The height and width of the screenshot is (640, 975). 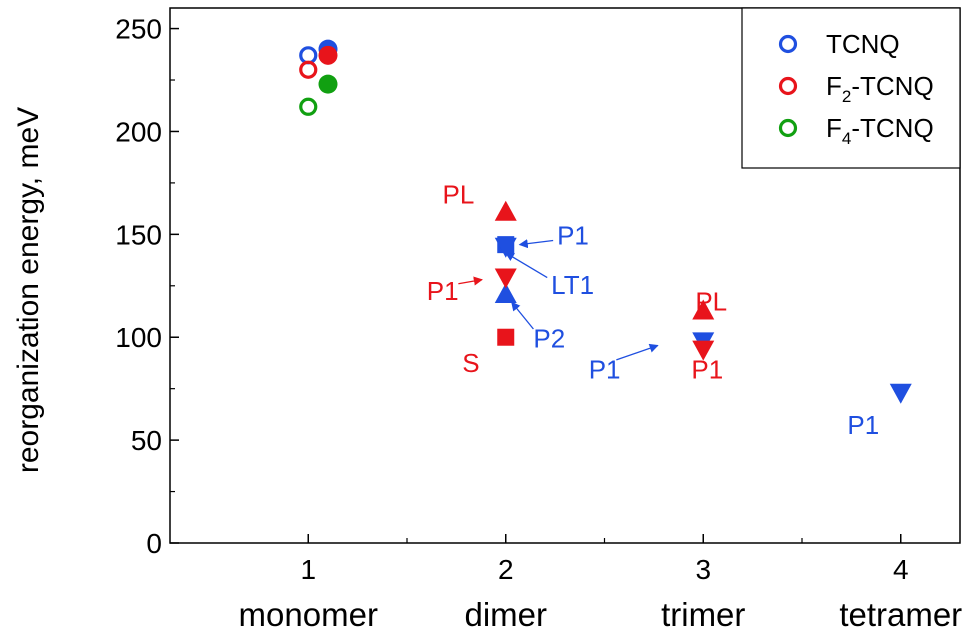 What do you see at coordinates (308, 614) in the screenshot?
I see `x-tick-sublabel: monomer` at bounding box center [308, 614].